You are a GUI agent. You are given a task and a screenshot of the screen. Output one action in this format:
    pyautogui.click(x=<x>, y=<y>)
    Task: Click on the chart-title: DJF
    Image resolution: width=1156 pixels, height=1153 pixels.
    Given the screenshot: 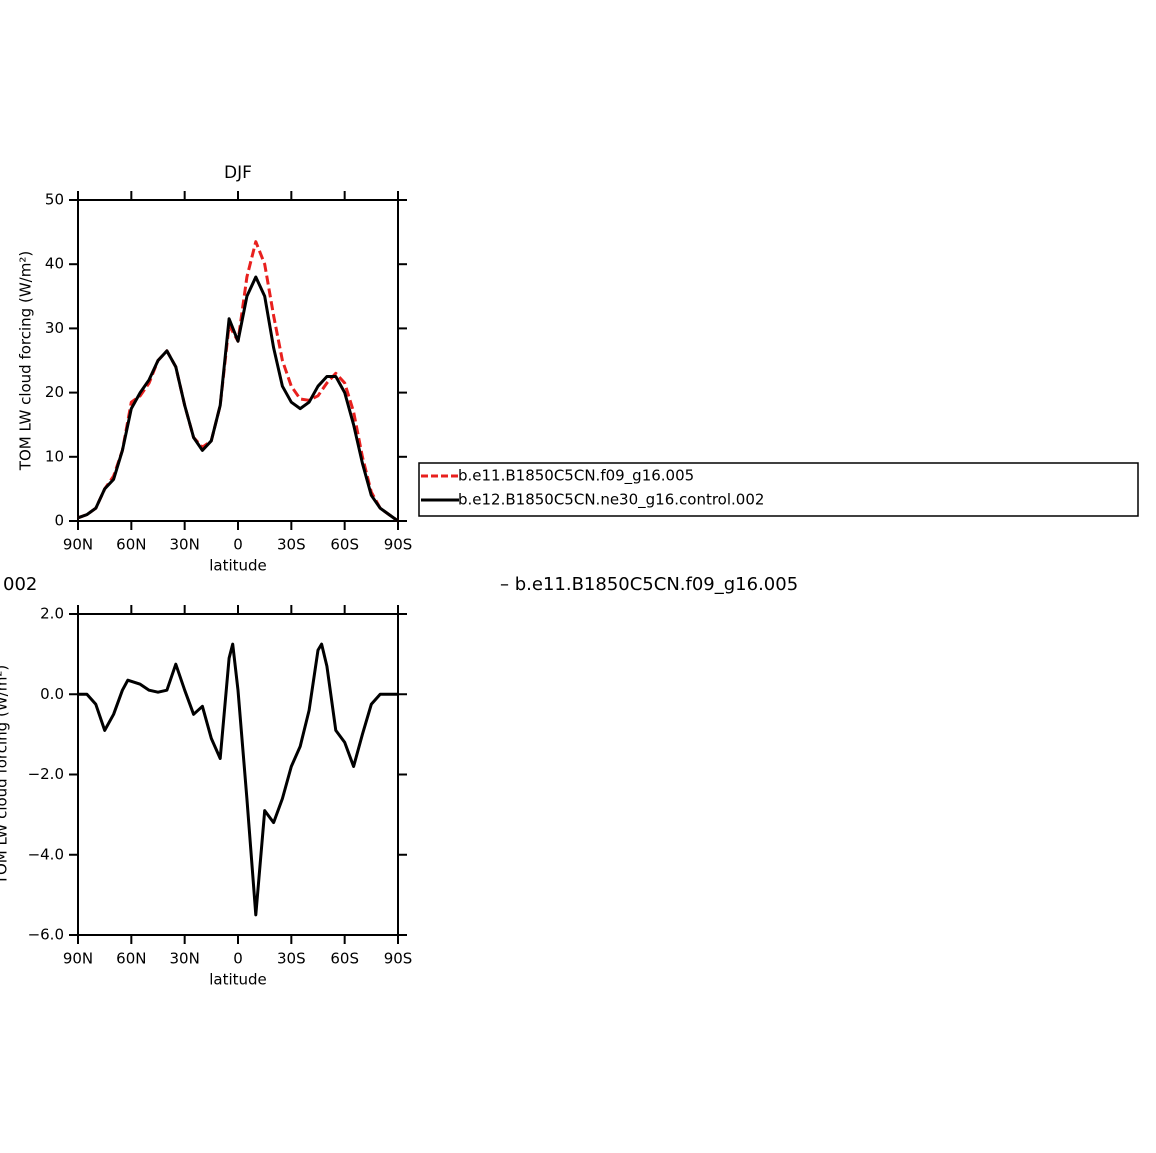 What is the action you would take?
    pyautogui.click(x=238, y=173)
    